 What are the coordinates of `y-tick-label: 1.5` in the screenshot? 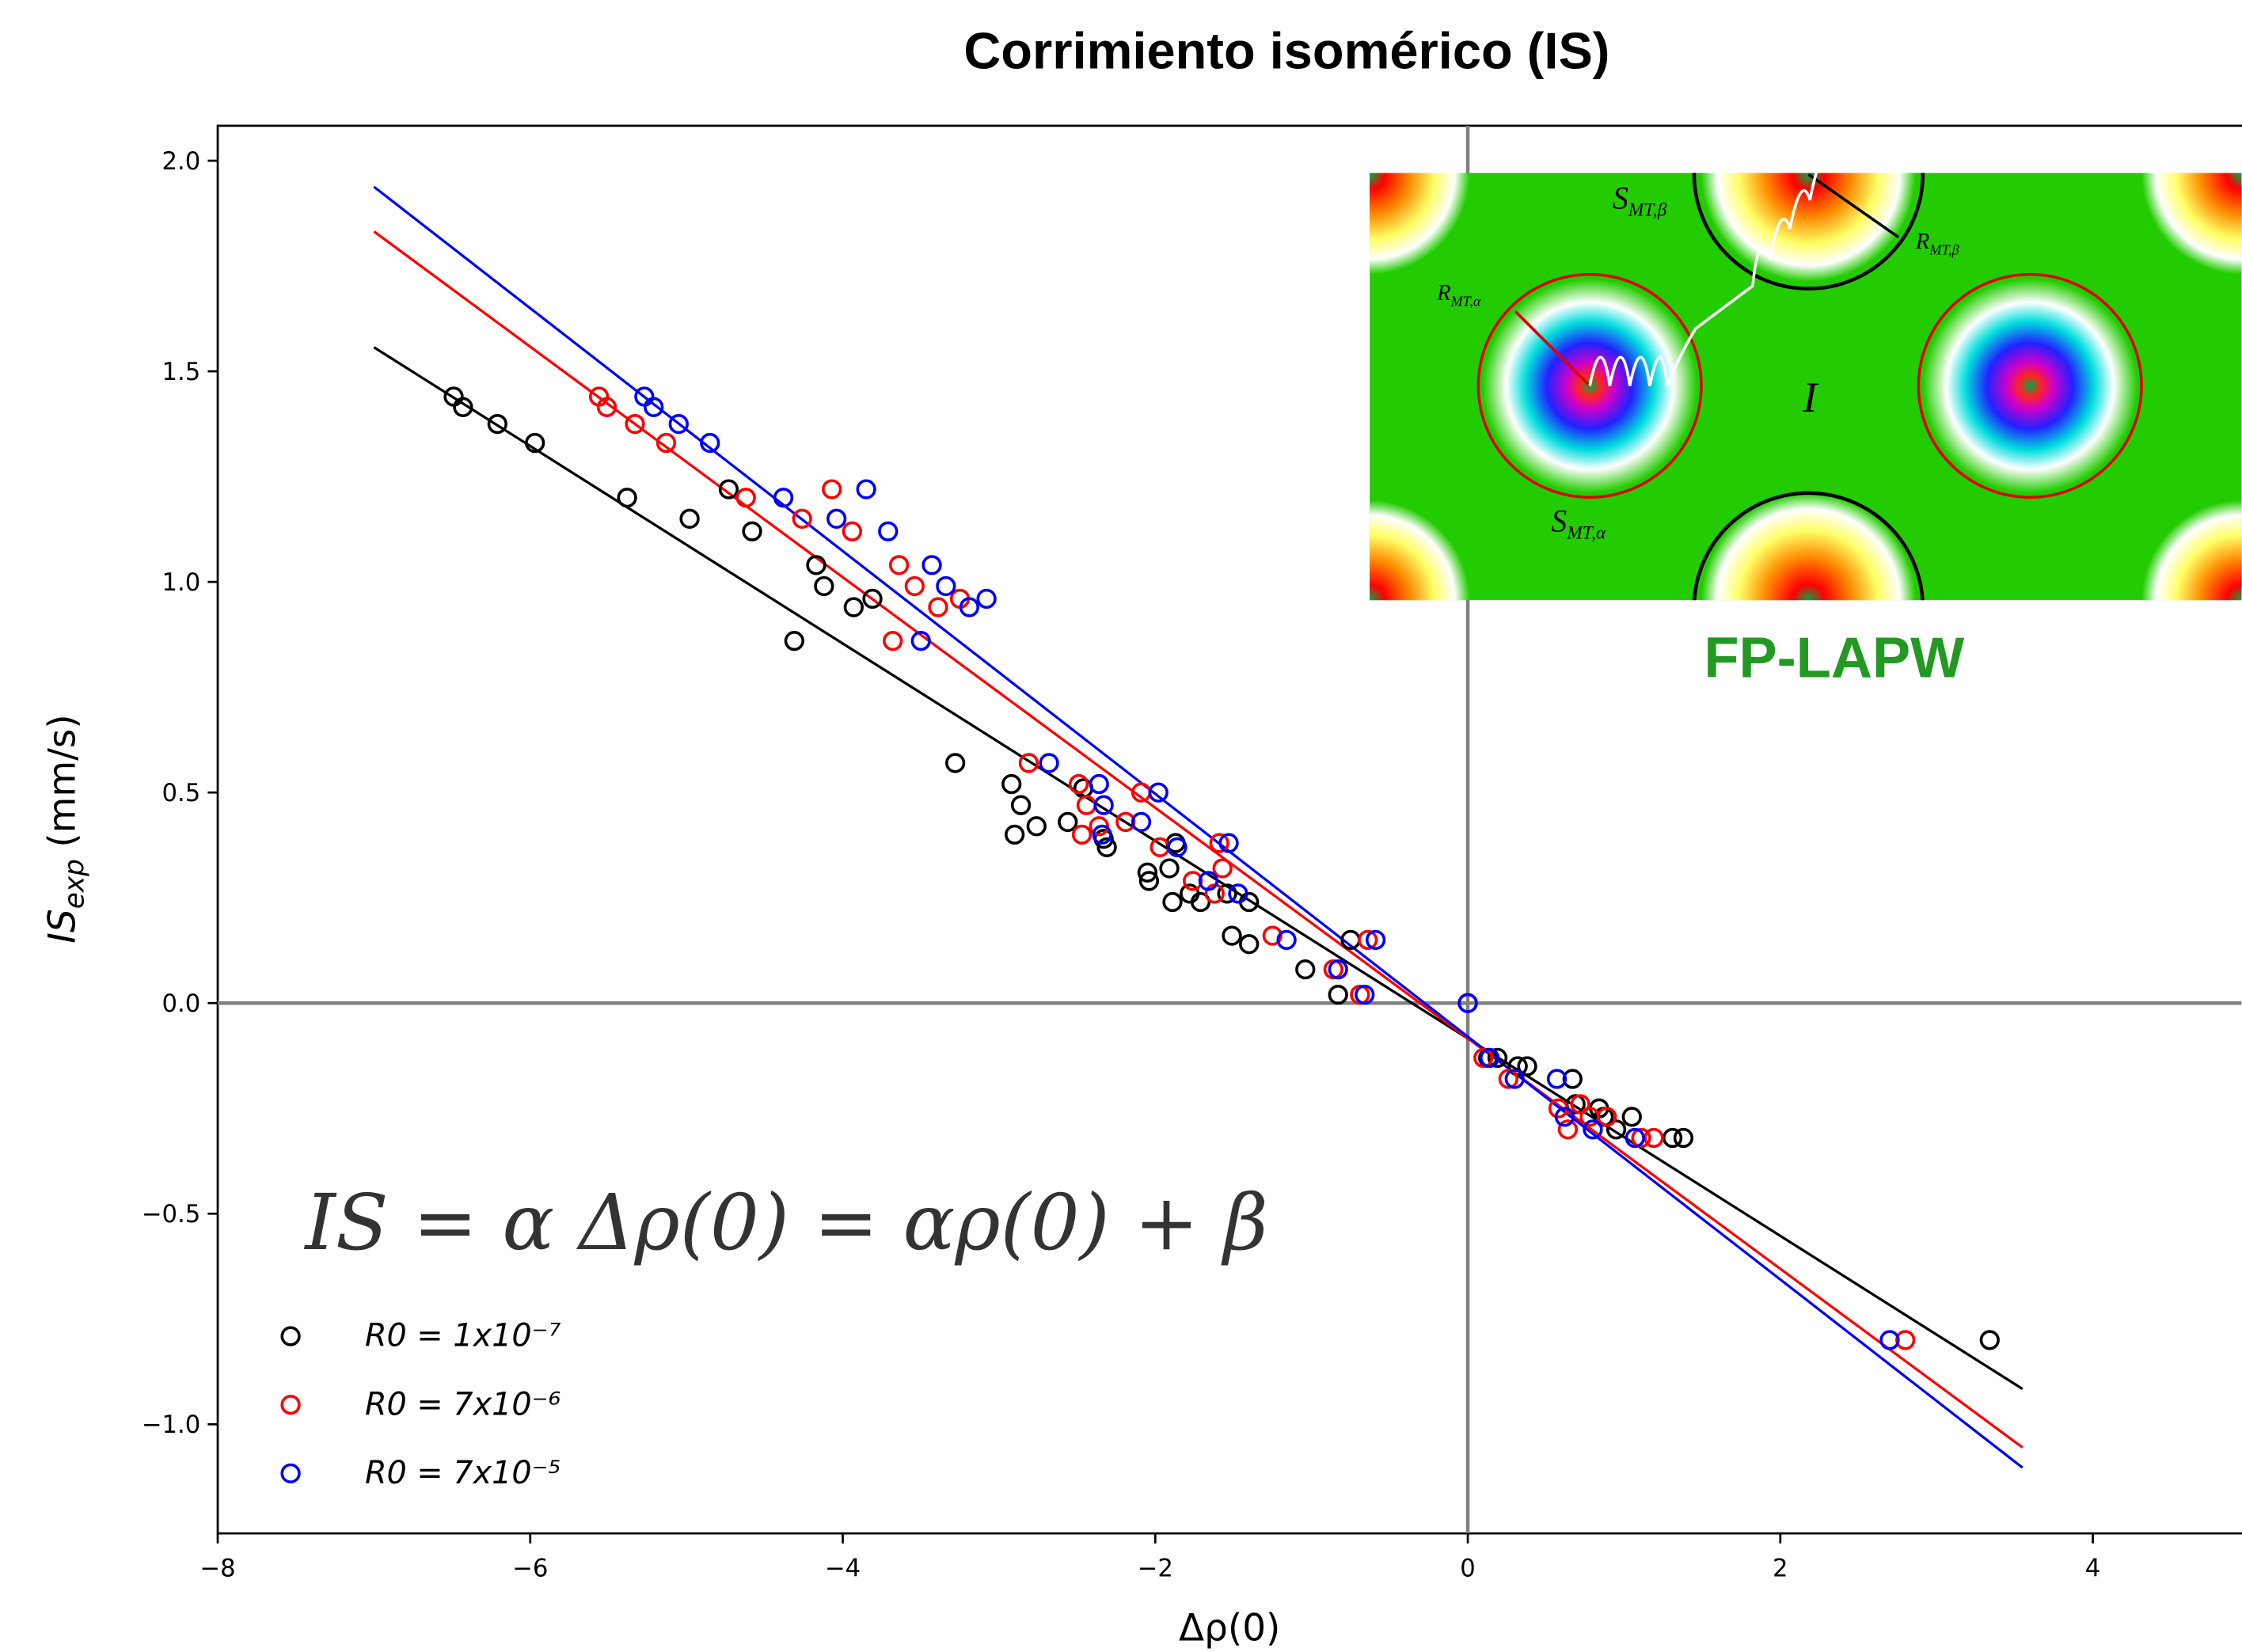 It's located at (181, 372).